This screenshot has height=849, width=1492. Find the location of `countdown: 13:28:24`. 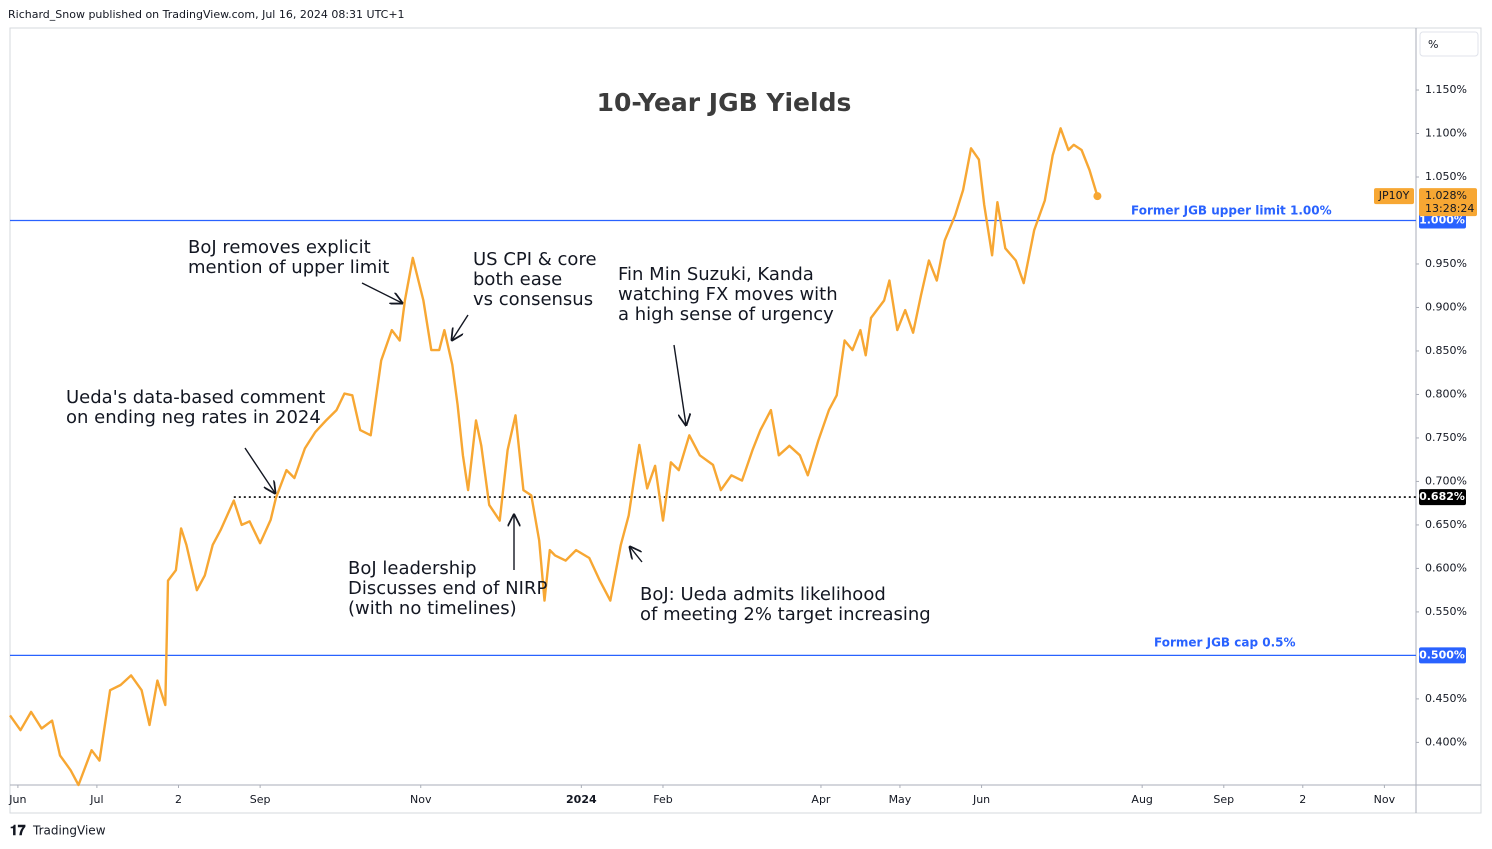

countdown: 13:28:24 is located at coordinates (1449, 208).